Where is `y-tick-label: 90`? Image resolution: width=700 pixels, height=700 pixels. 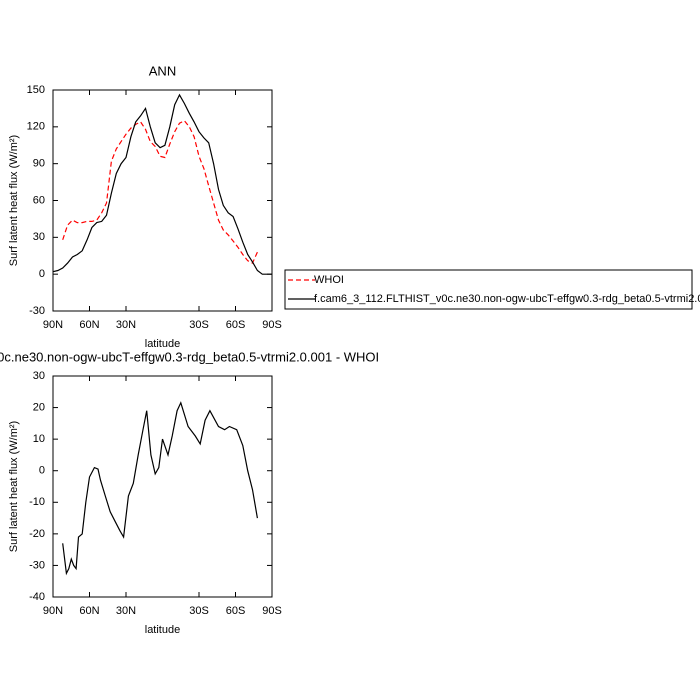 y-tick-label: 90 is located at coordinates (39, 164).